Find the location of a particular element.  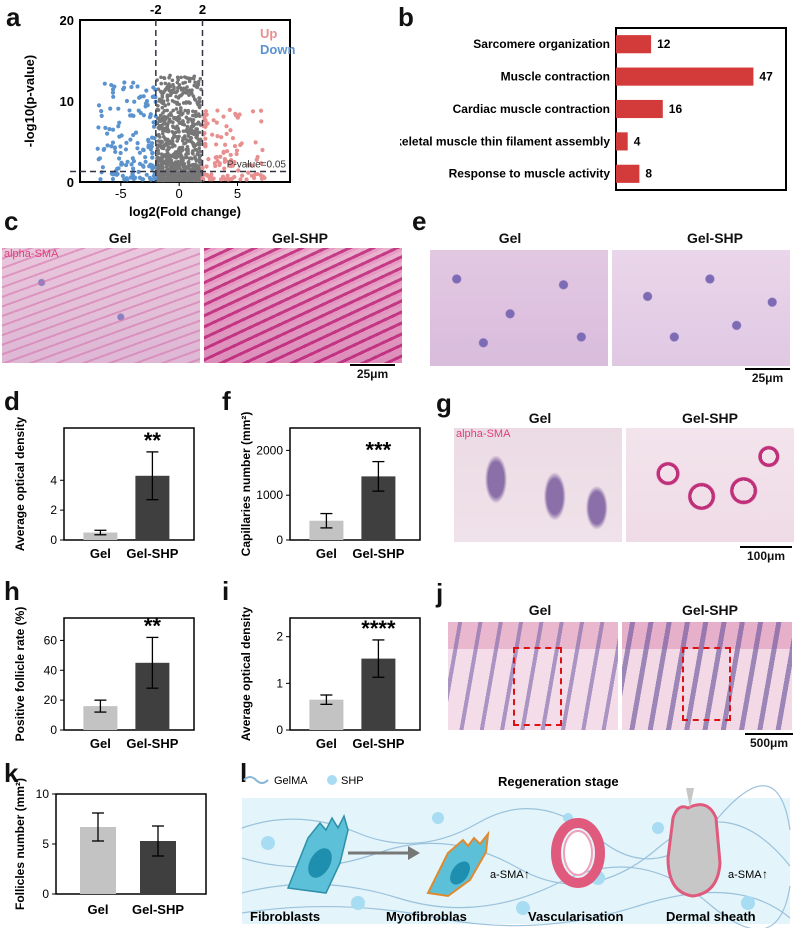

myofibroblasts-label: Myofibroblas is located at coordinates (426, 916).